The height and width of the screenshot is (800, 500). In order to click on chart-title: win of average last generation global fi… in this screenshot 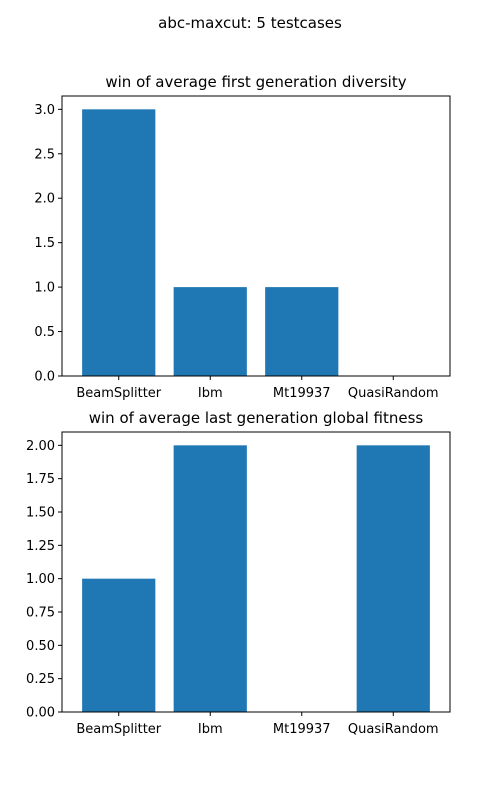, I will do `click(256, 418)`.